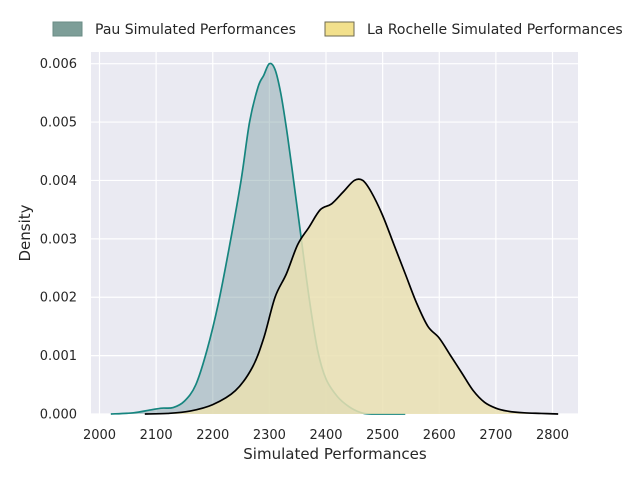  Describe the element at coordinates (382, 435) in the screenshot. I see `x-tick-label: 2500` at that location.